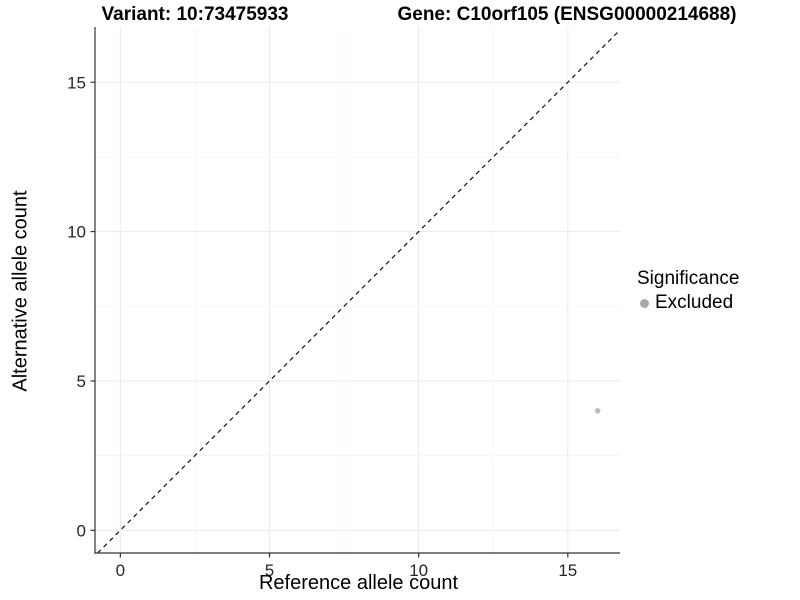  What do you see at coordinates (688, 278) in the screenshot?
I see `legend-title: Significance` at bounding box center [688, 278].